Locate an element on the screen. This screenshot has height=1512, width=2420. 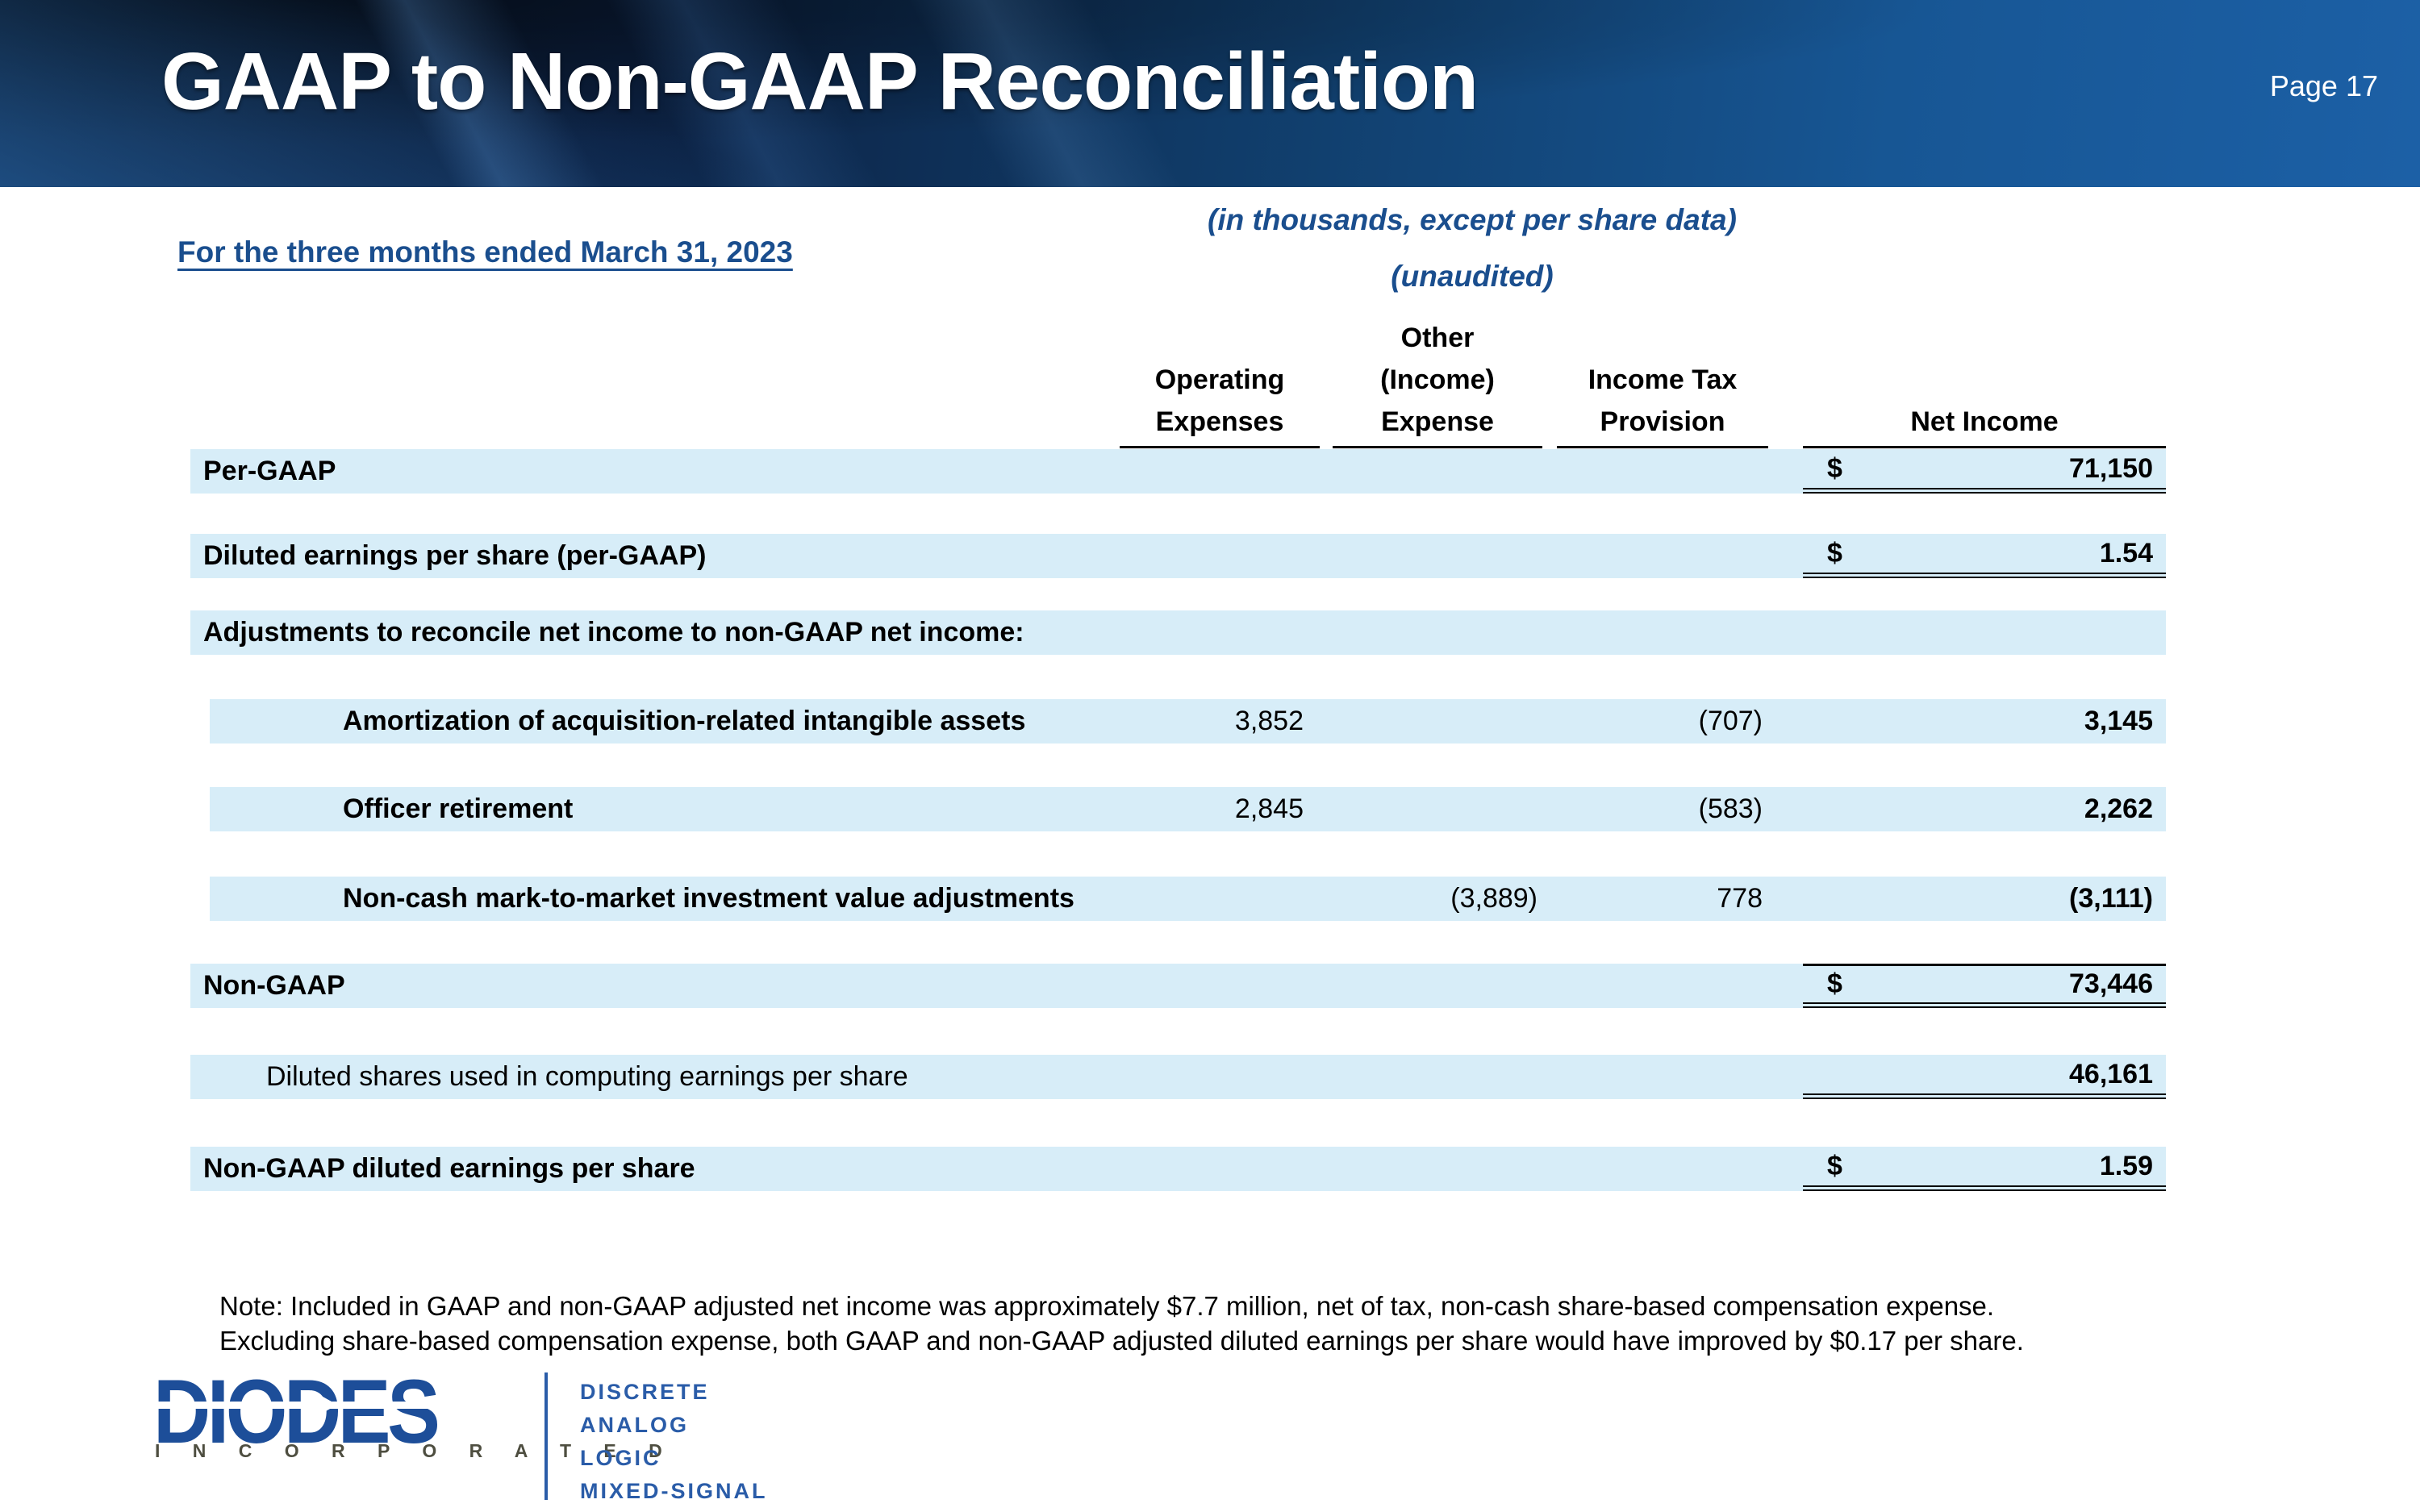
tagline-line: MIXED-SIGNAL is located at coordinates (674, 1491).